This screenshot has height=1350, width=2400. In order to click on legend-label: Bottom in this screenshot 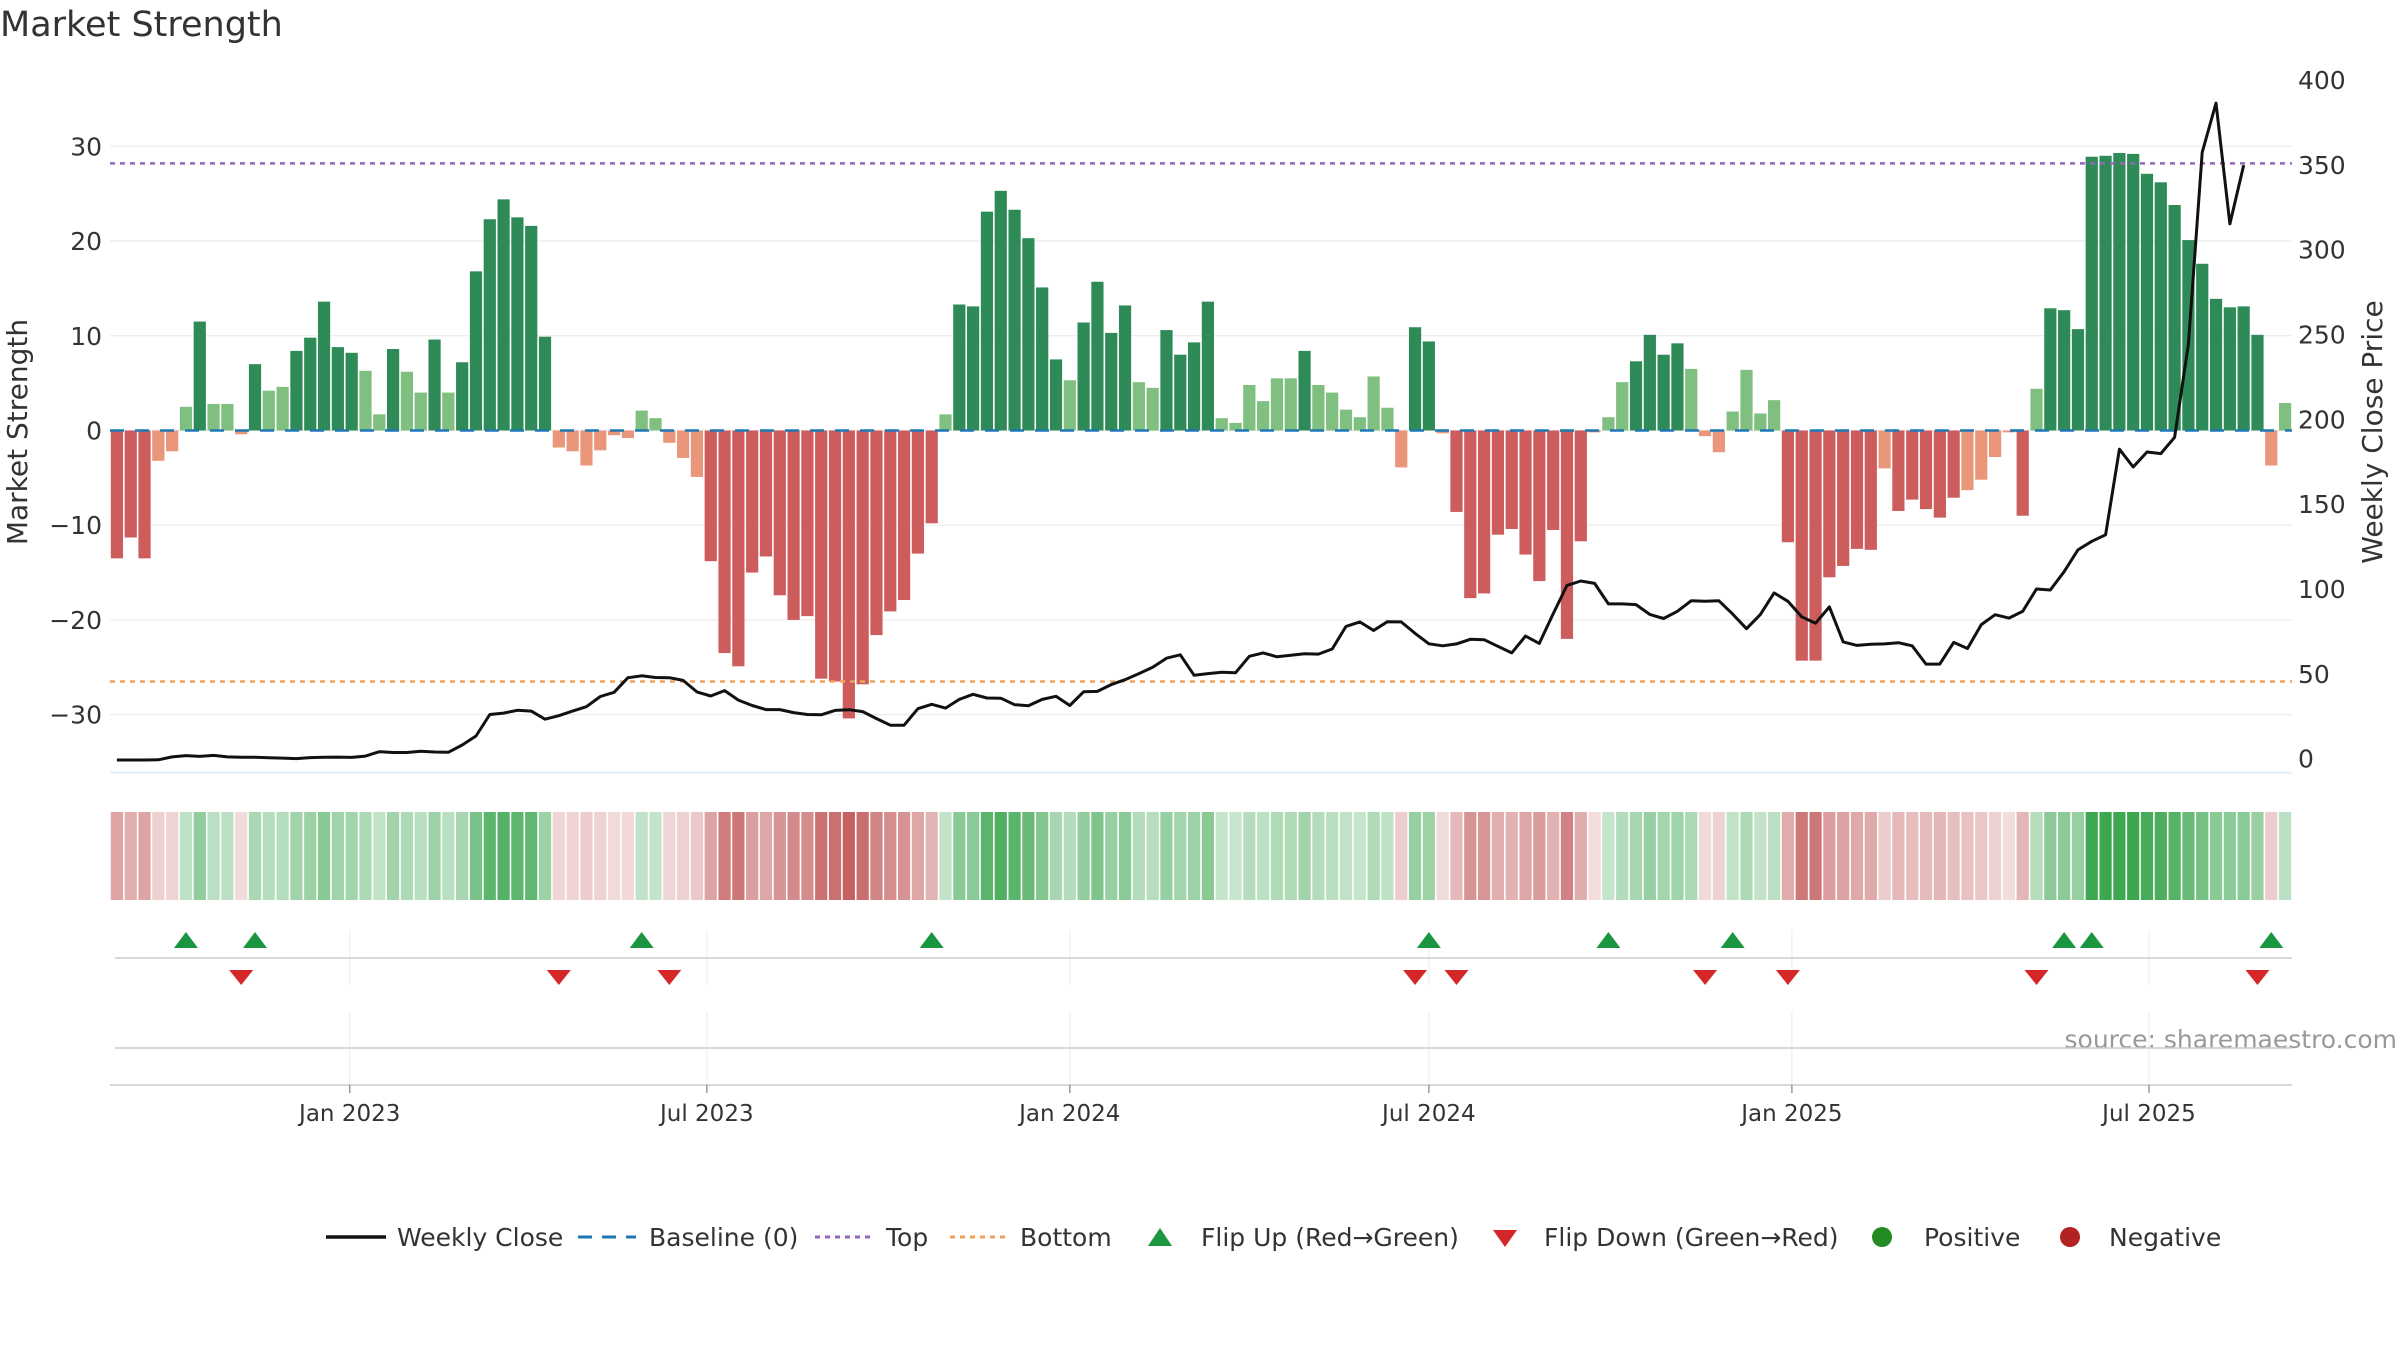, I will do `click(1066, 1237)`.